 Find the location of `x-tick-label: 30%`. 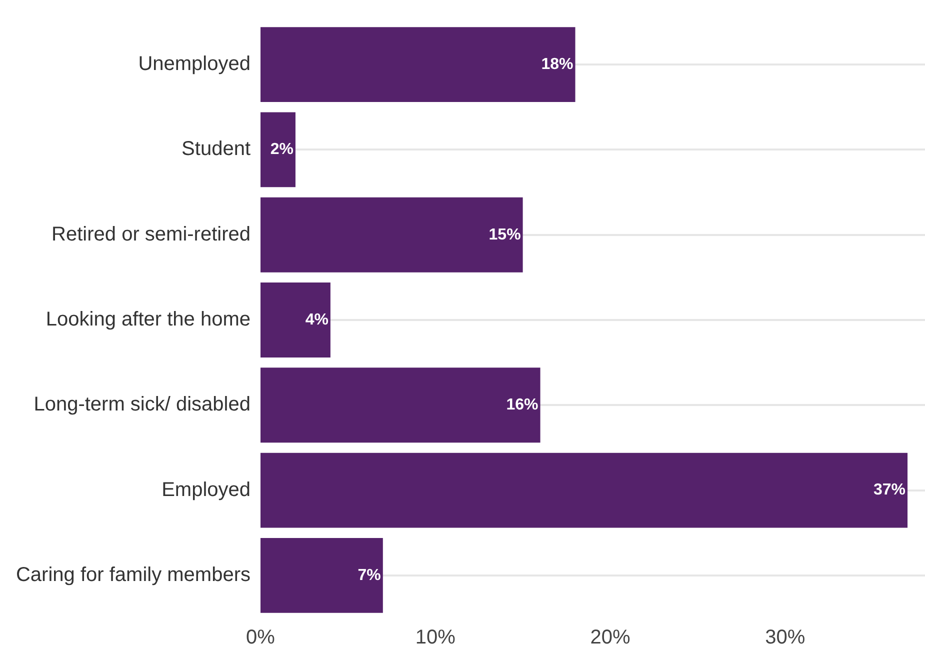

x-tick-label: 30% is located at coordinates (785, 637).